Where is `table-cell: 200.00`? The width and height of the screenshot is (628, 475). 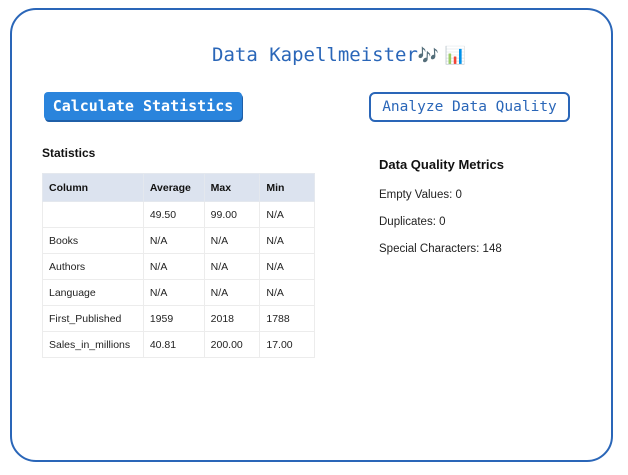 table-cell: 200.00 is located at coordinates (232, 344).